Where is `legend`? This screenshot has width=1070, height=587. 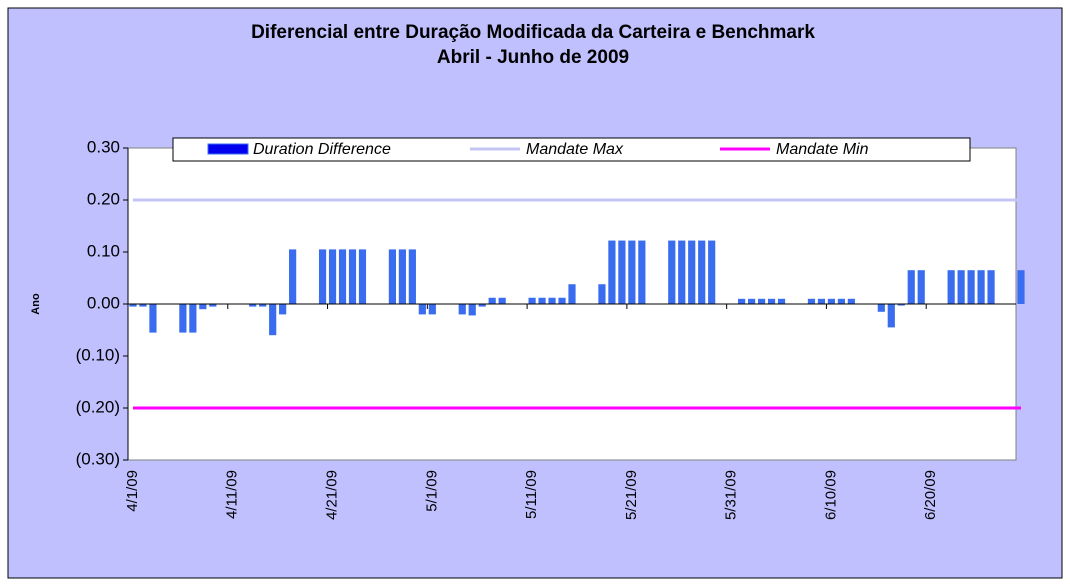 legend is located at coordinates (571, 149).